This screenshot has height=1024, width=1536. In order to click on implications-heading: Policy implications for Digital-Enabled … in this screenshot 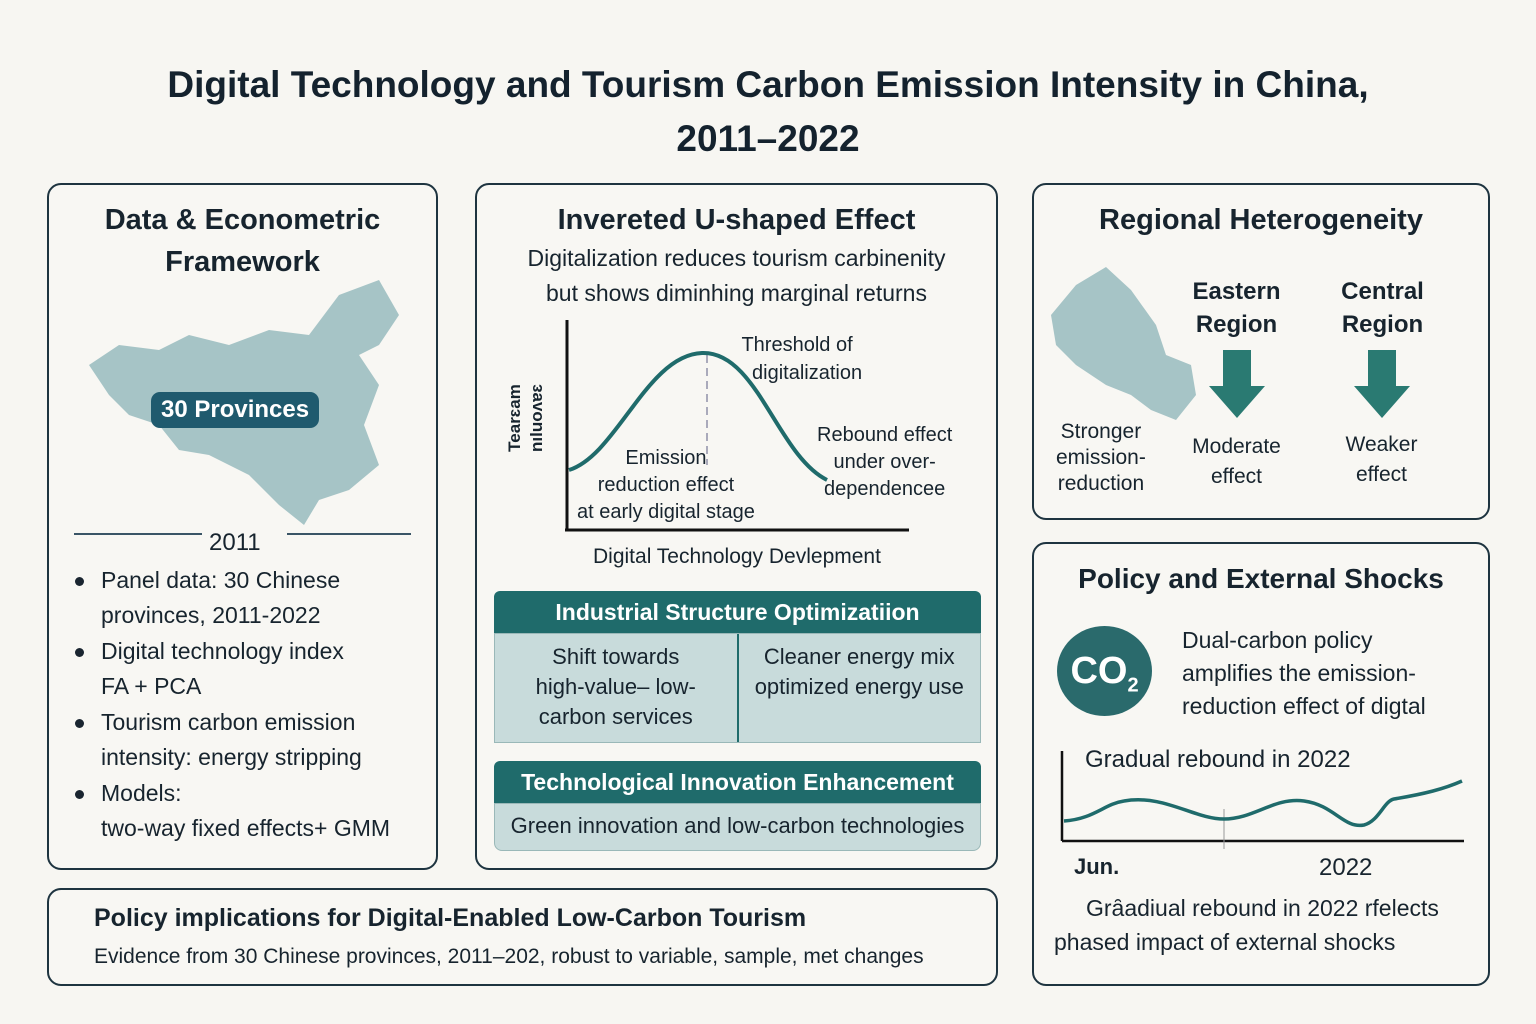, I will do `click(450, 918)`.